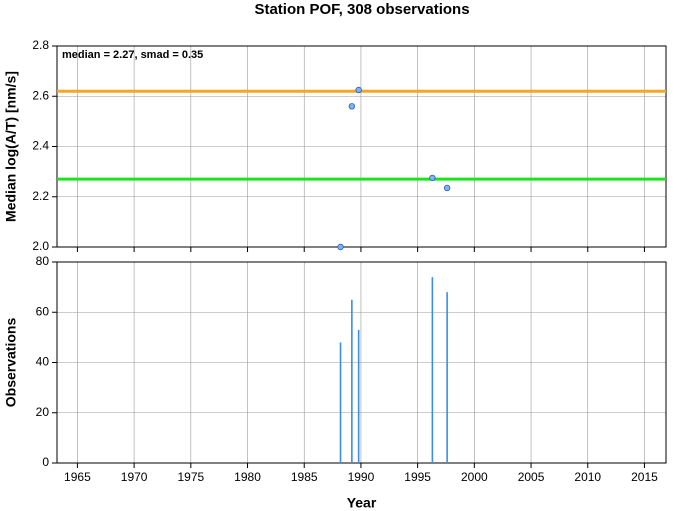 This screenshot has height=511, width=673. Describe the element at coordinates (587, 477) in the screenshot. I see `x-tick-label: 2010` at that location.